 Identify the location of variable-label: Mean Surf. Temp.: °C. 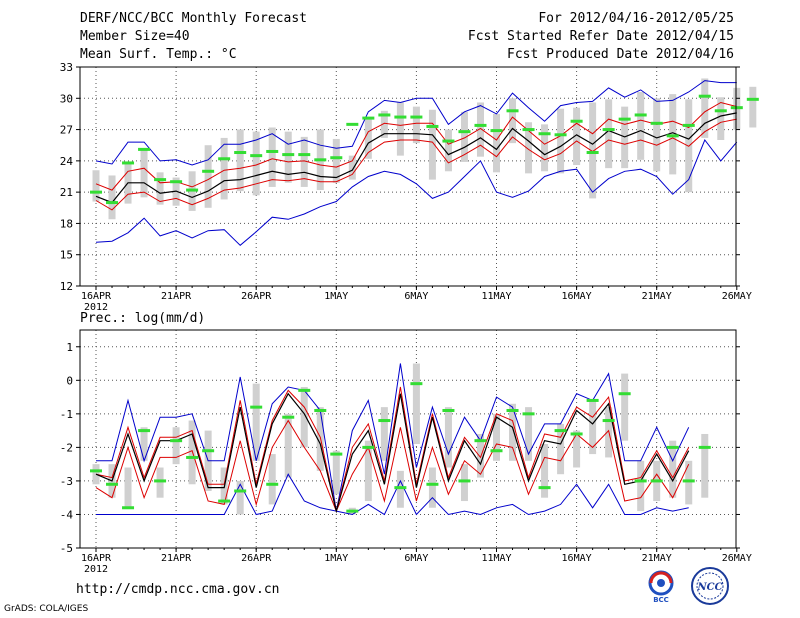
(158, 54).